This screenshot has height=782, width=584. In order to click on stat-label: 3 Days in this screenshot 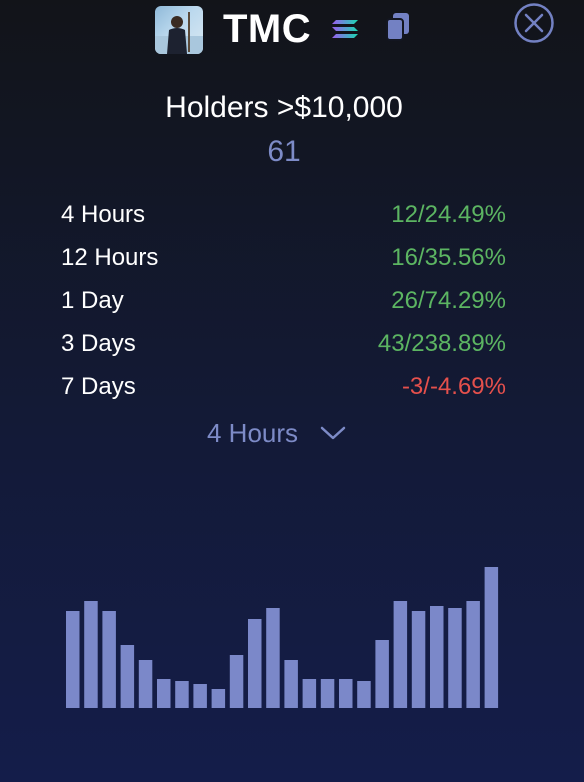, I will do `click(98, 343)`.